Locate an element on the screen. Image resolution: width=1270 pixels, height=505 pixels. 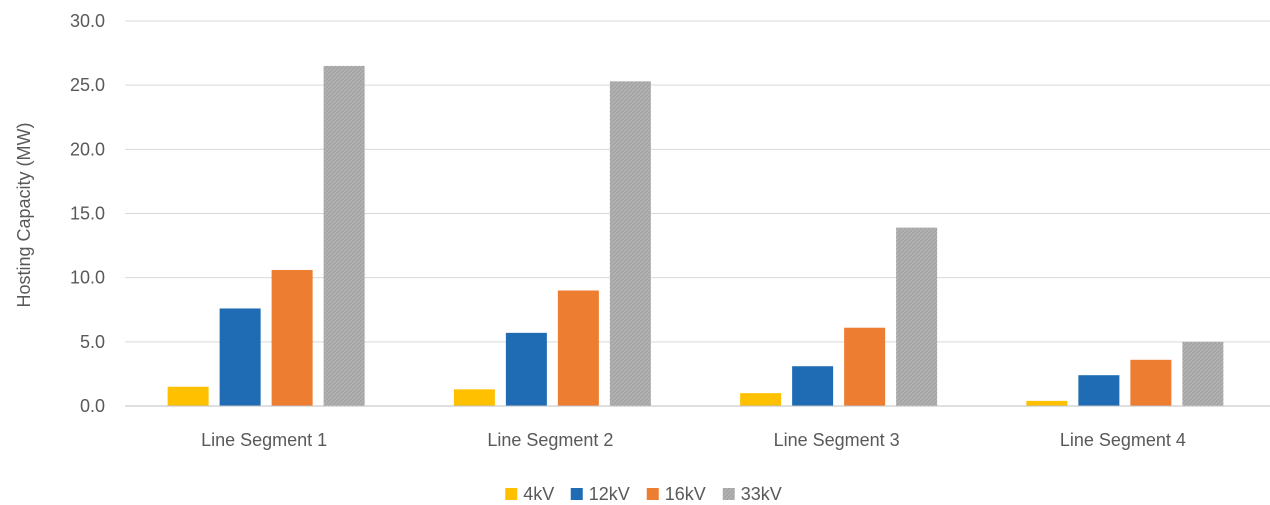
legend-label: 33kV is located at coordinates (761, 494).